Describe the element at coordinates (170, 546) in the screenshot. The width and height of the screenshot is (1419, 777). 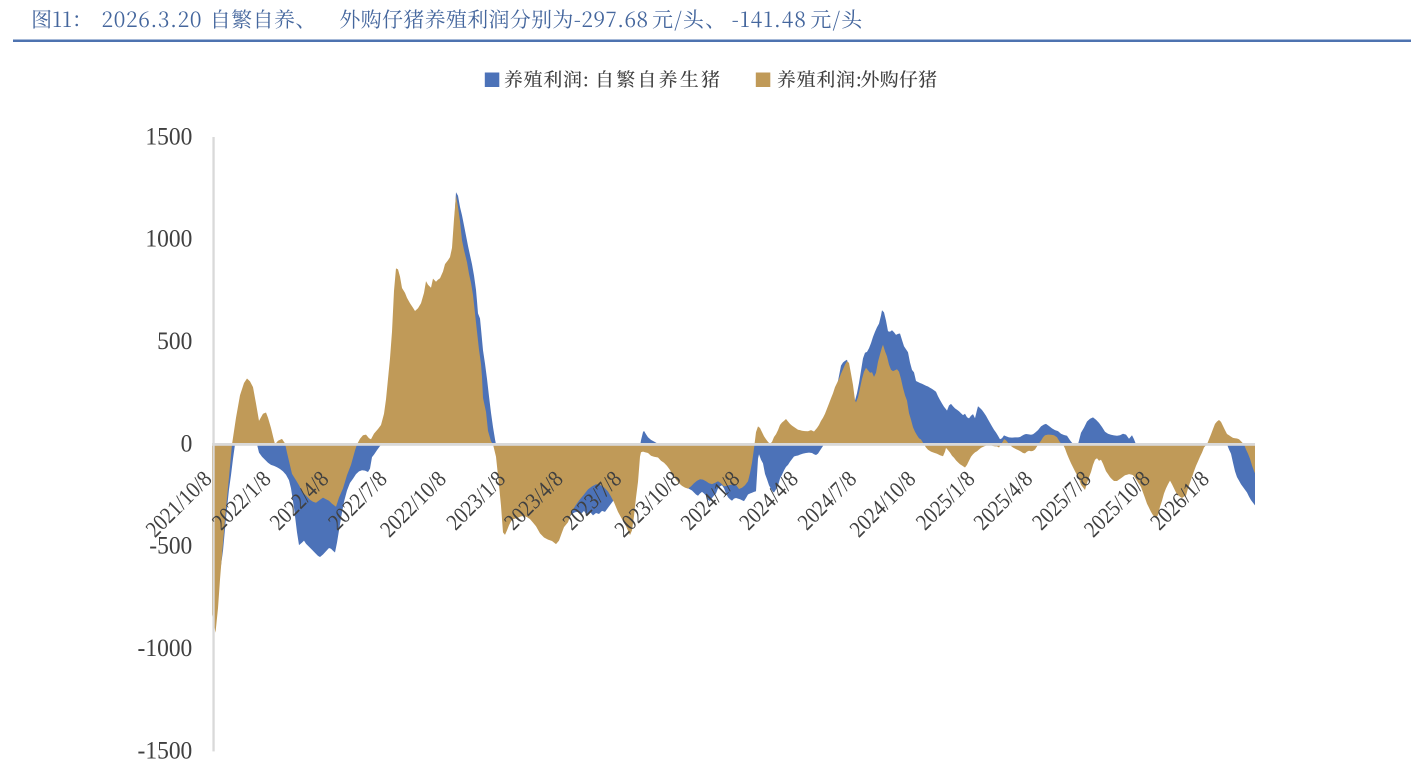
I see `svg-text: -500` at that location.